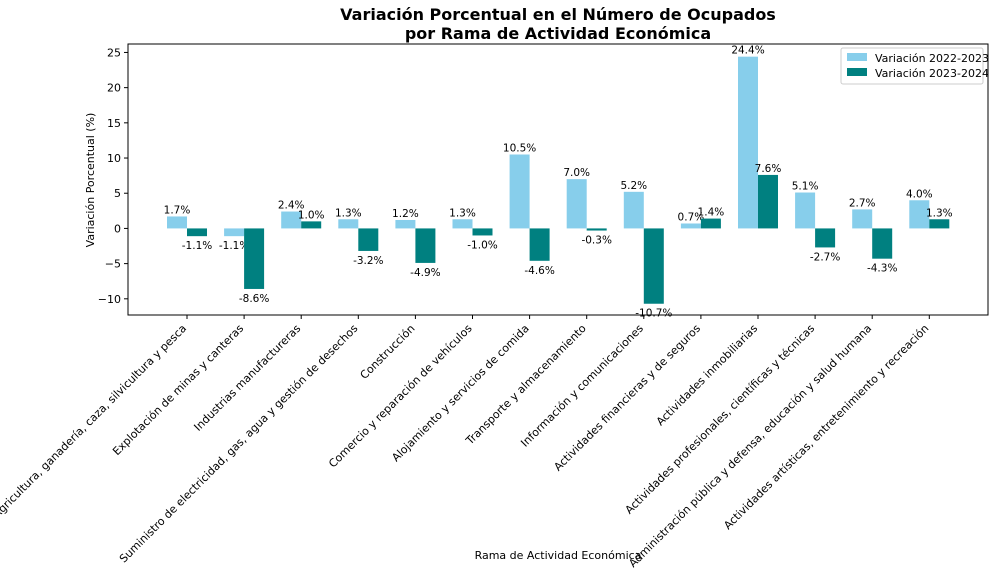 This screenshot has width=995, height=568. I want to click on legend-box, so click(912, 66).